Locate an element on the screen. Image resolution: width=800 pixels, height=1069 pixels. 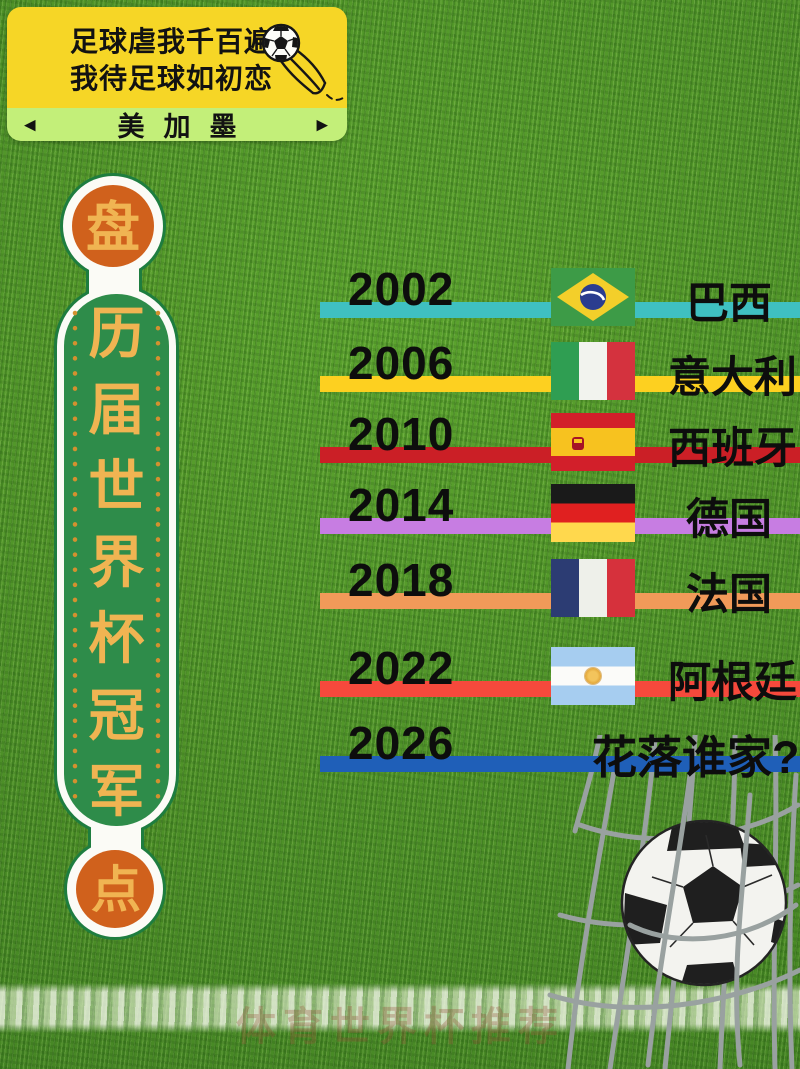
title-badge is located at coordinates (116, 556).